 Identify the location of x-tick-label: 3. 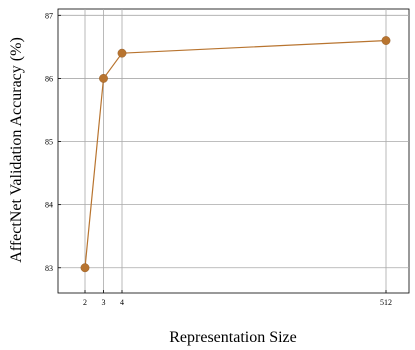
(104, 302).